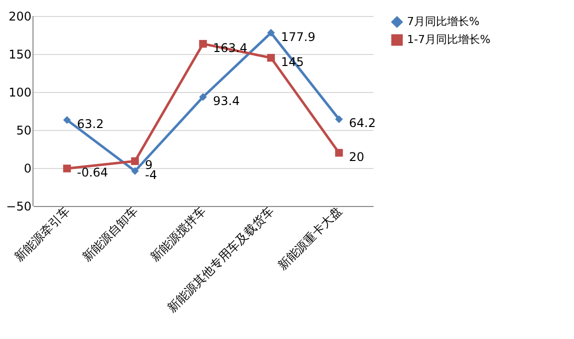 This screenshot has width=574, height=339. Describe the element at coordinates (28, 169) in the screenshot. I see `y-tick-label: 0` at that location.